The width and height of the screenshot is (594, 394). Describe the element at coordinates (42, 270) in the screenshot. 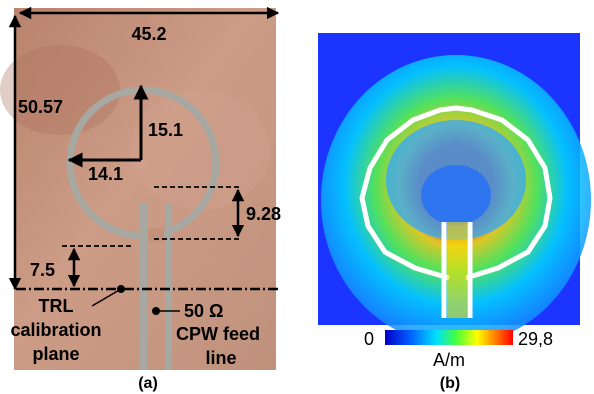

I see `offset-dimension-label: 7.5` at that location.